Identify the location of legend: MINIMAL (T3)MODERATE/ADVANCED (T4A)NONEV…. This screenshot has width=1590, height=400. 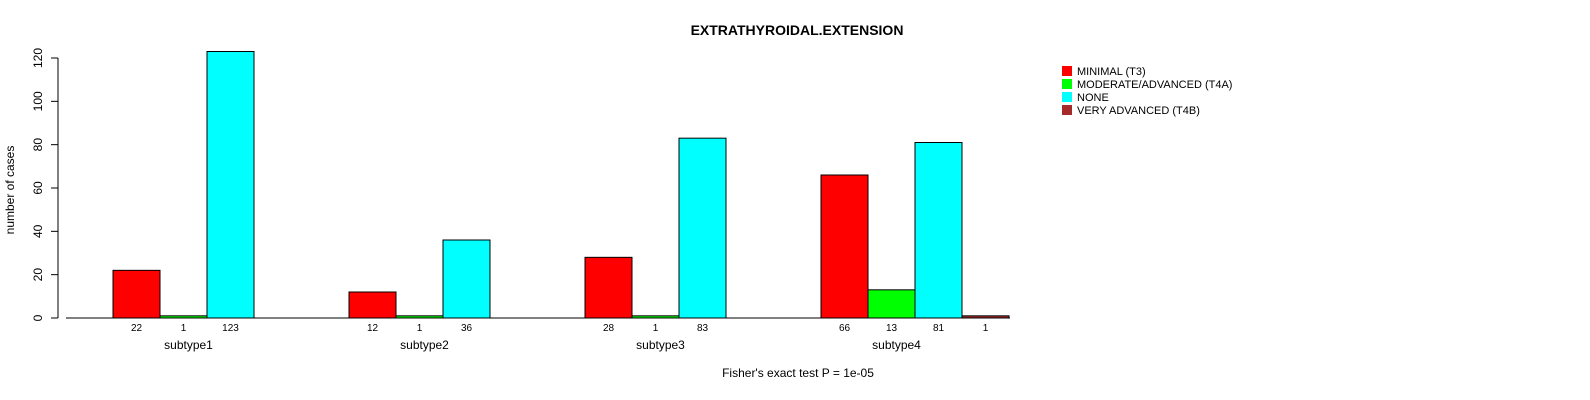
(1147, 91).